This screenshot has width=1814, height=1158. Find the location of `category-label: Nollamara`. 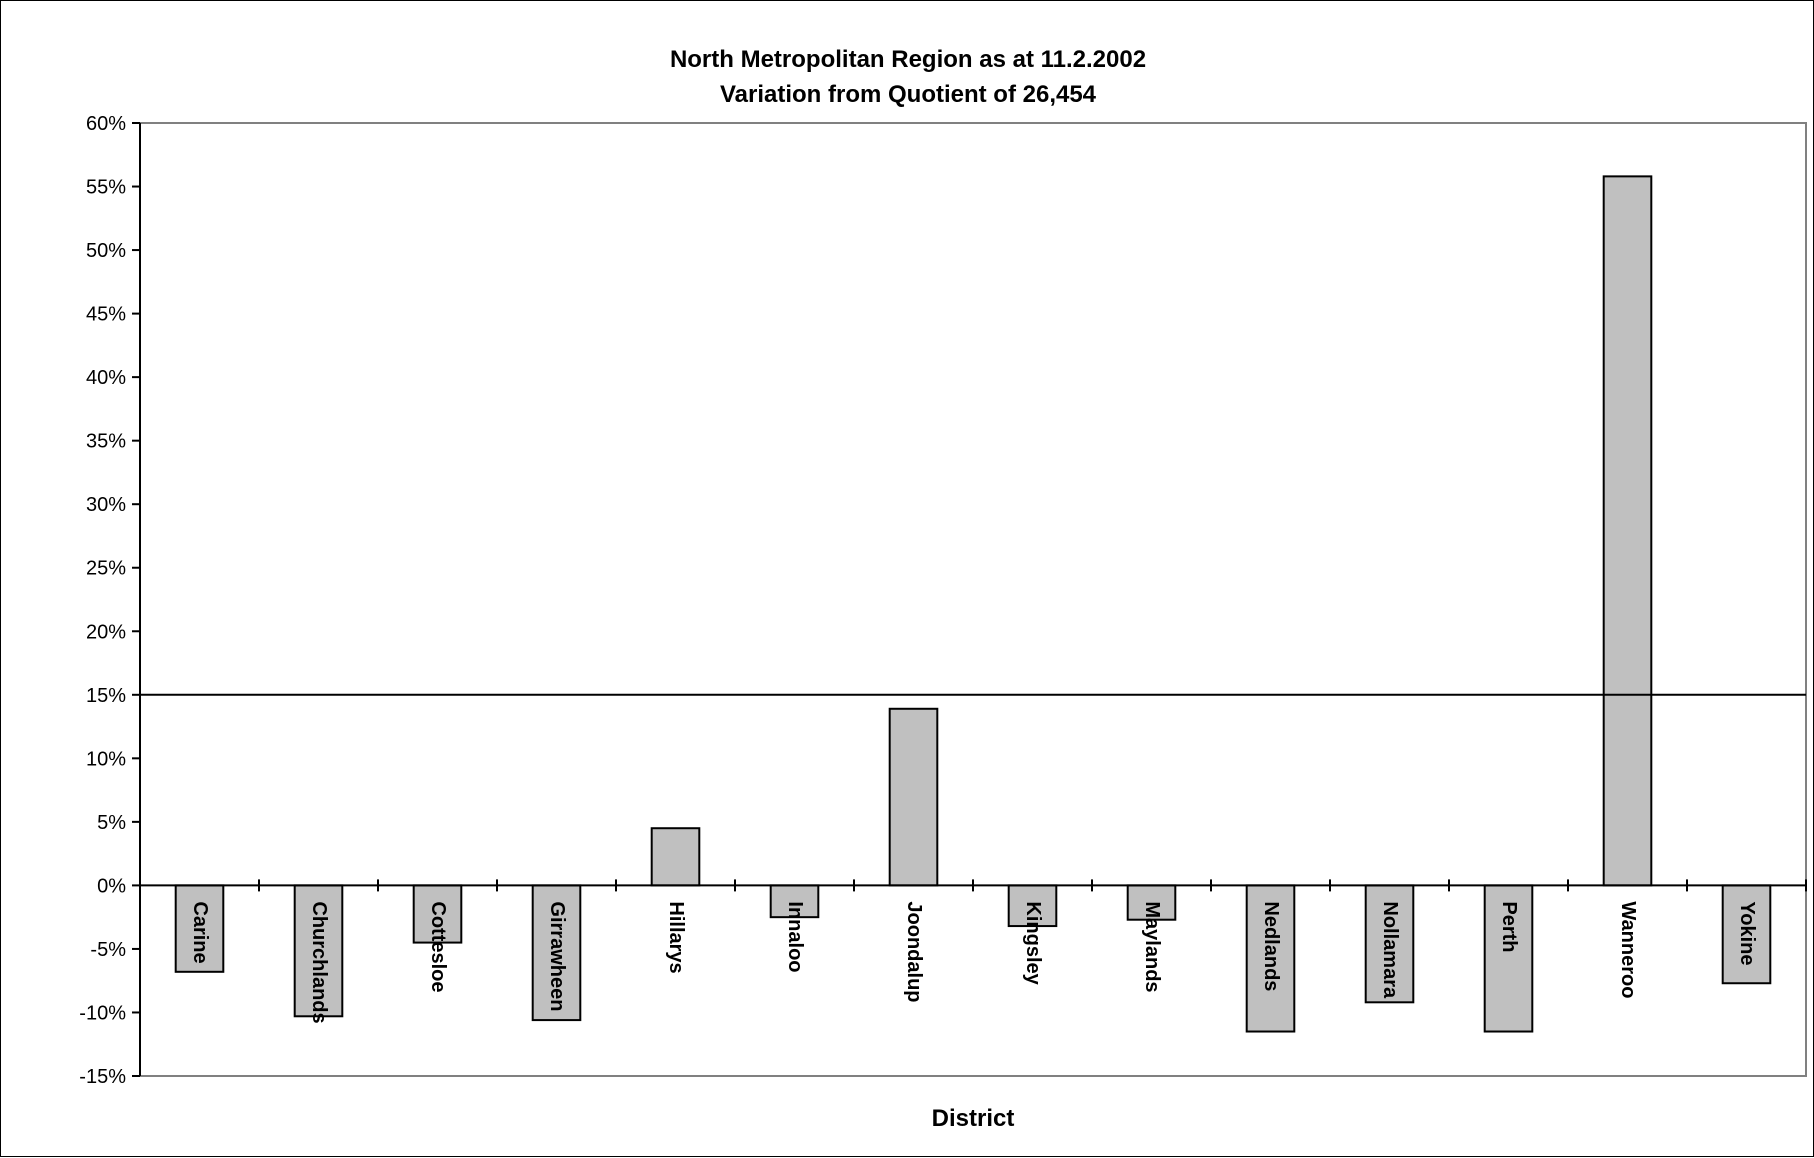

category-label: Nollamara is located at coordinates (1390, 950).